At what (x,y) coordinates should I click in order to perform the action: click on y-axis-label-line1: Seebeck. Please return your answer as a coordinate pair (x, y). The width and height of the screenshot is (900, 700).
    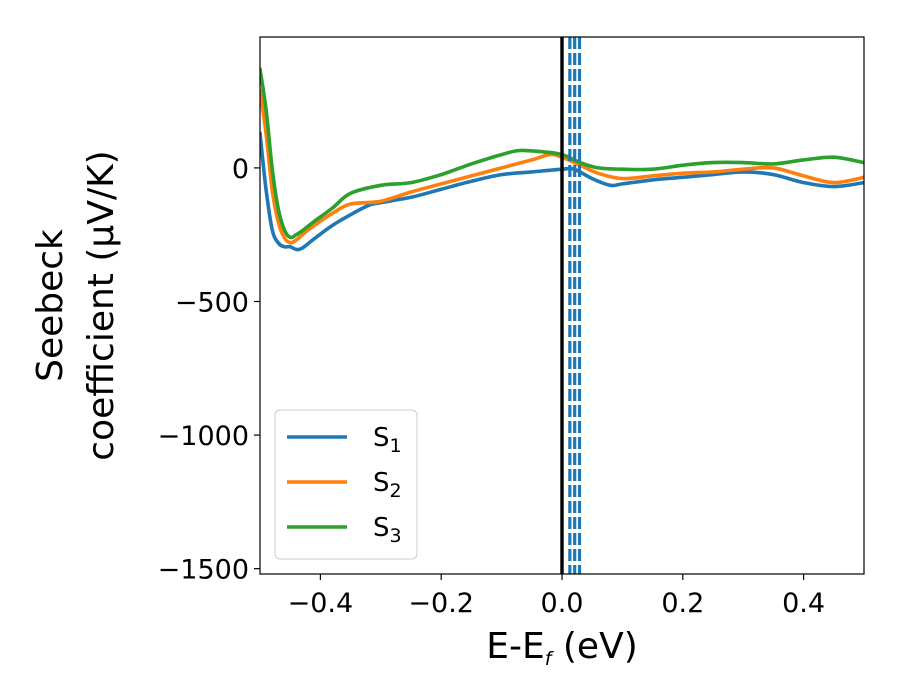
    Looking at the image, I should click on (50, 305).